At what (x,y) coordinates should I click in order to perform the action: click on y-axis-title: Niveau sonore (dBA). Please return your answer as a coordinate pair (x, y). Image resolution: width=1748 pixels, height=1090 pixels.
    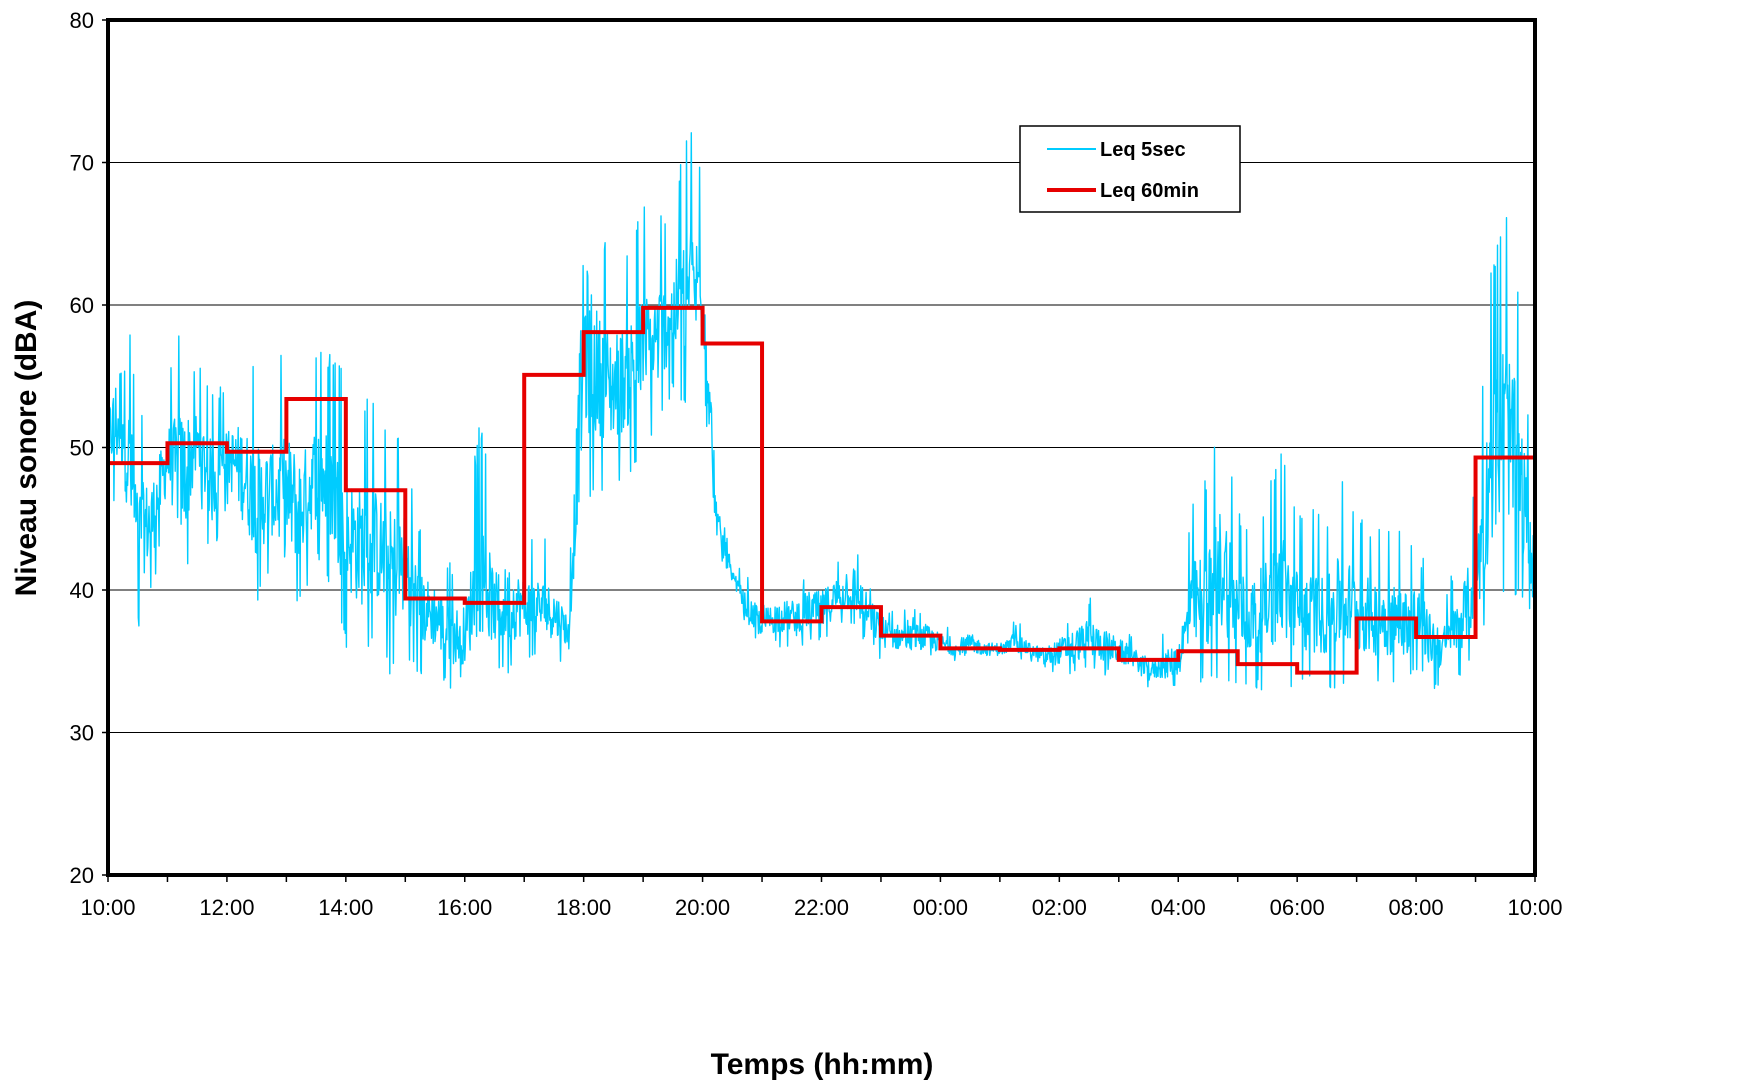
    Looking at the image, I should click on (26, 448).